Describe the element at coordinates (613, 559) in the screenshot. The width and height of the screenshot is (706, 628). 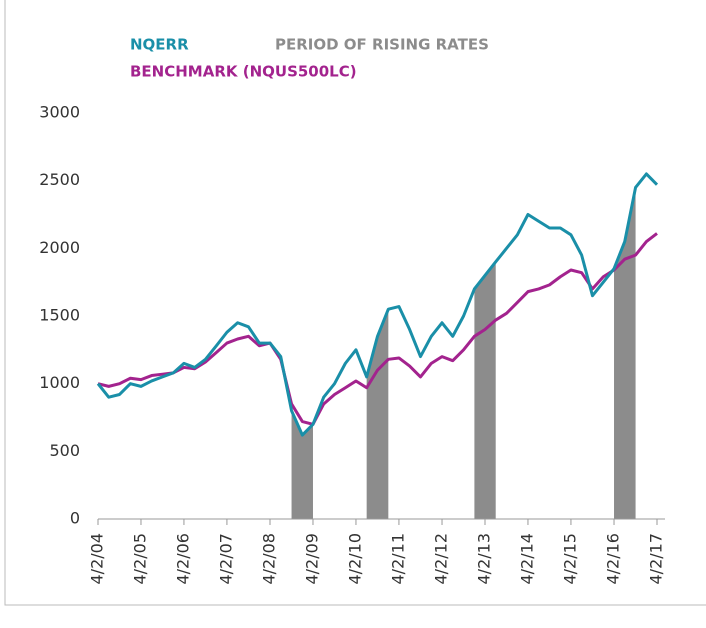
I see `x-tick-label: 4/2/16` at that location.